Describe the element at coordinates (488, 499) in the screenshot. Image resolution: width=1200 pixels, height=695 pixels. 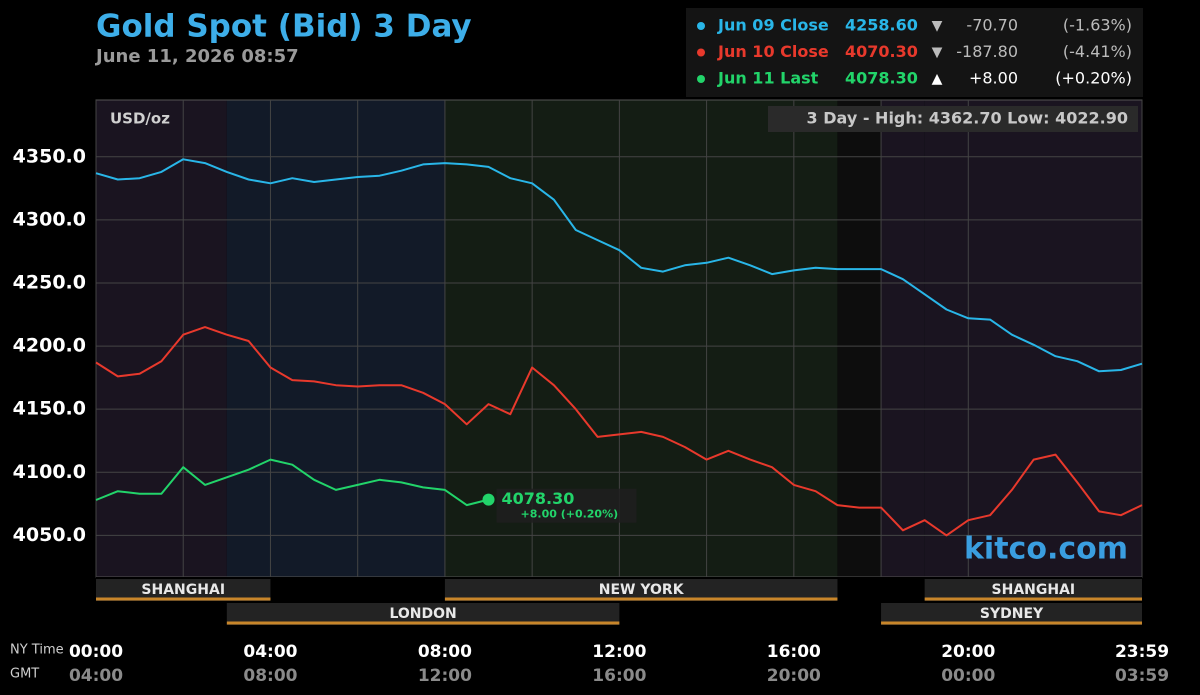
I see `last-point` at that location.